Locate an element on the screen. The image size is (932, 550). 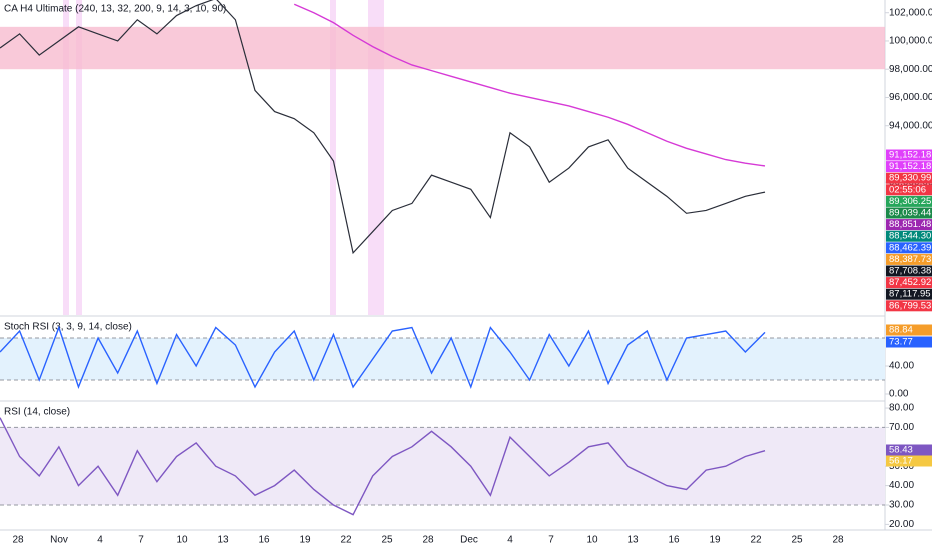
y-tick-label: 20.00 is located at coordinates (901, 524).